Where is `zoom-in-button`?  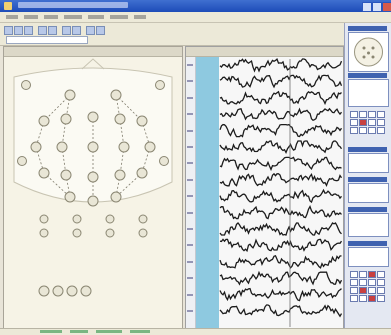
zoom-in-button is located at coordinates (42, 30).